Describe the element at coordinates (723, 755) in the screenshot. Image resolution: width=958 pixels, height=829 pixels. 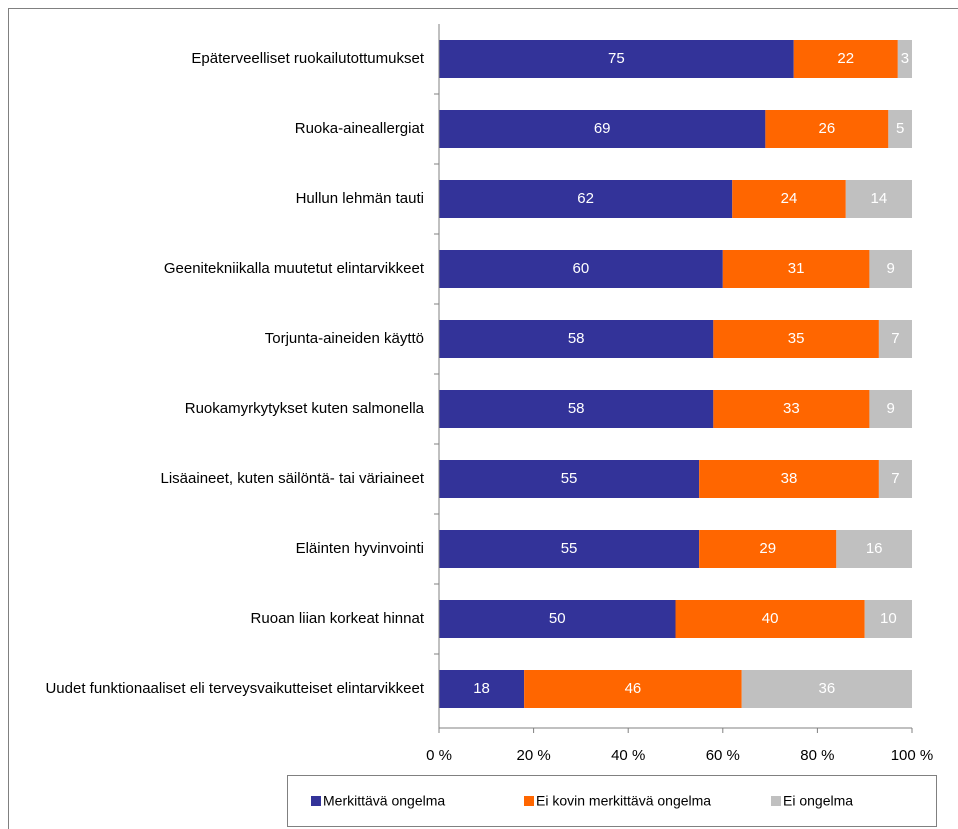
I see `x-tick-label: 60 %` at that location.